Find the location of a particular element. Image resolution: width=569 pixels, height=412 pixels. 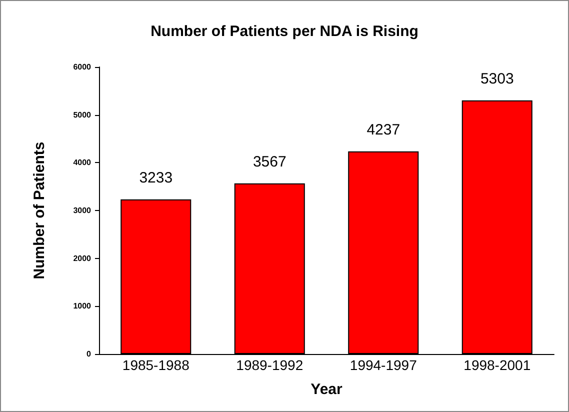

y-tick-label: 5000 is located at coordinates (82, 115).